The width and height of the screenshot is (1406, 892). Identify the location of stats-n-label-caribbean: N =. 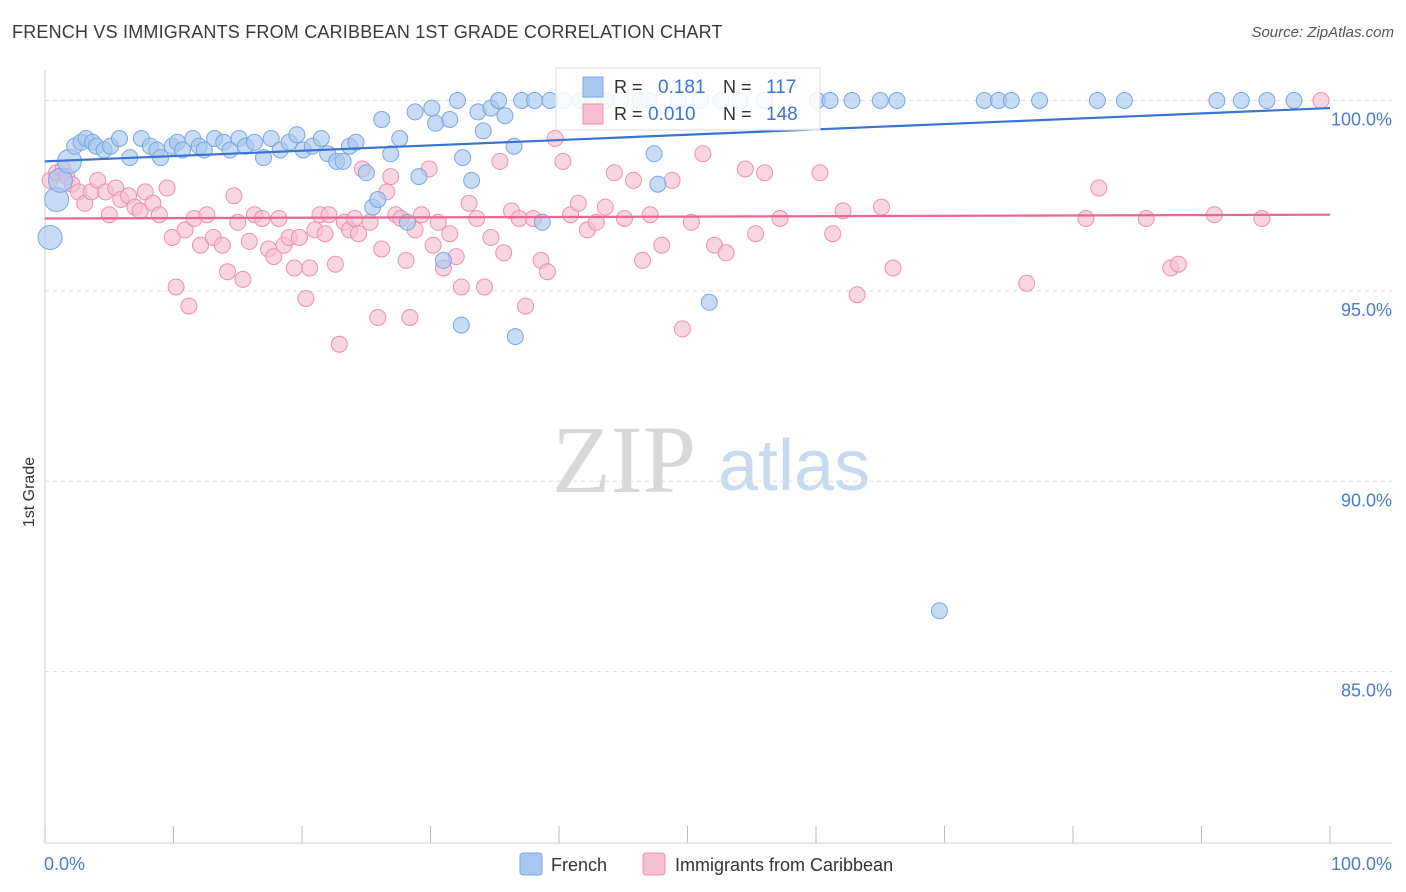
(737, 114).